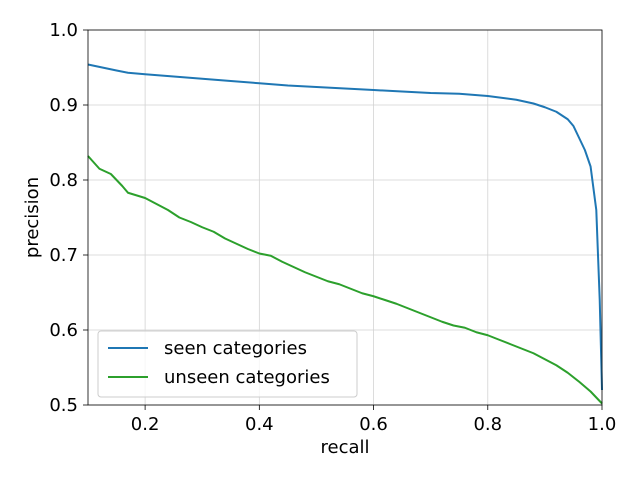 This screenshot has height=480, width=640. I want to click on x-axis-ticks: 0.2 0.4 0.6 0.8 1.0, so click(374, 420).